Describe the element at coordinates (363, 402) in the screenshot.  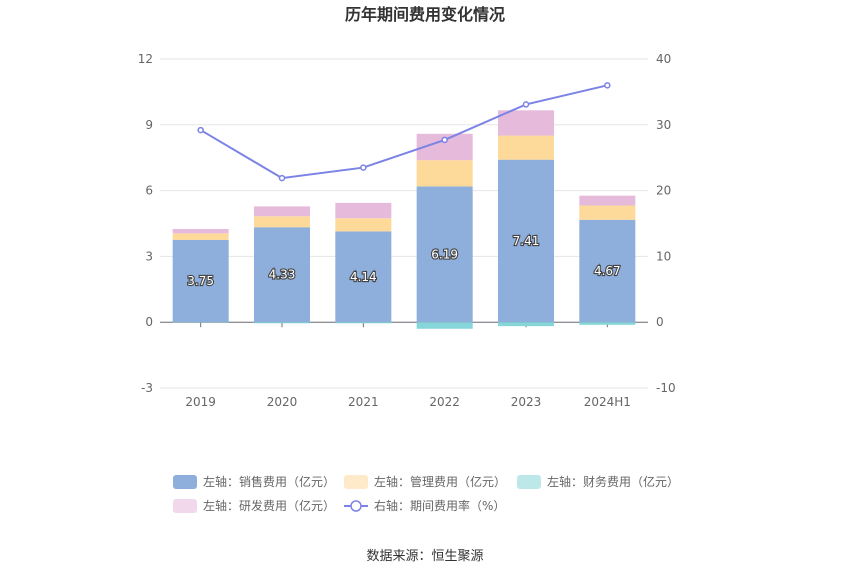
I see `x-tick-label: 2021` at that location.